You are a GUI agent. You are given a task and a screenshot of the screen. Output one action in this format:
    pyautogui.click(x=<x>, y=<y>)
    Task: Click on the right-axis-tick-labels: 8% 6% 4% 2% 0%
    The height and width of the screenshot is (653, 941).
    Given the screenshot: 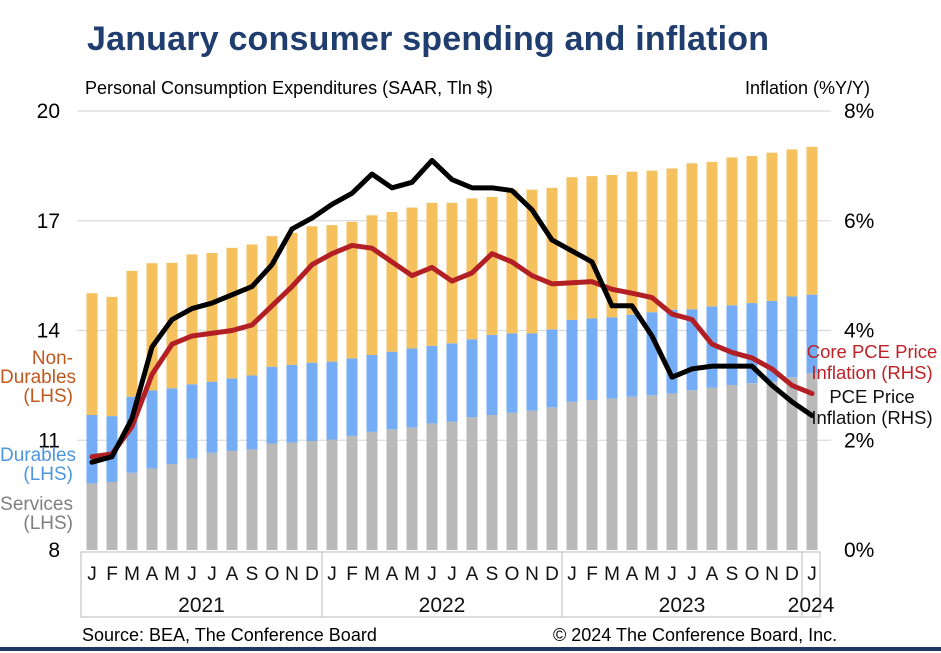 What is the action you would take?
    pyautogui.click(x=859, y=331)
    